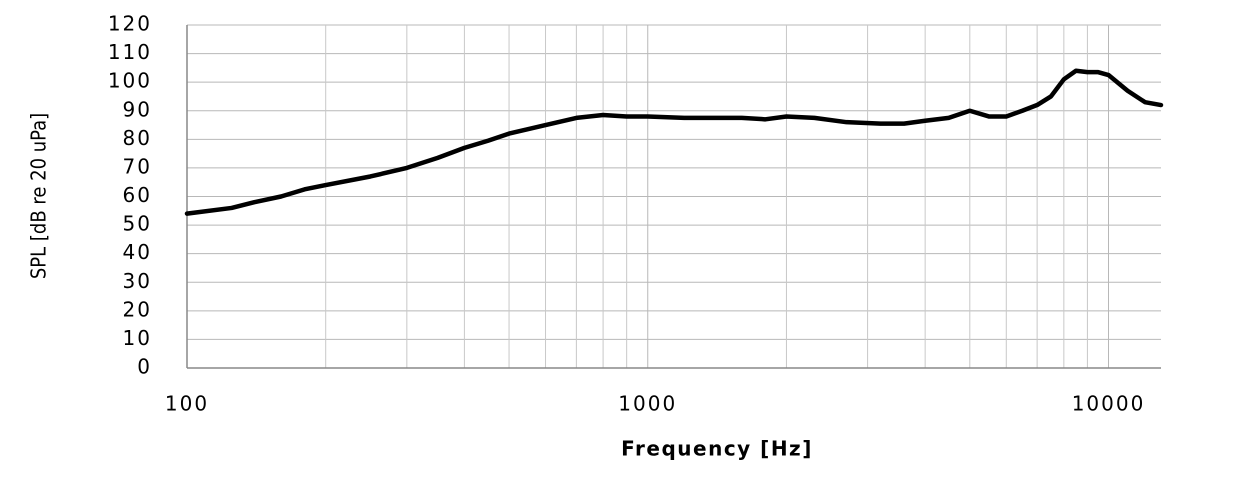 This screenshot has height=492, width=1239. I want to click on x-tick-label: 1000, so click(647, 404).